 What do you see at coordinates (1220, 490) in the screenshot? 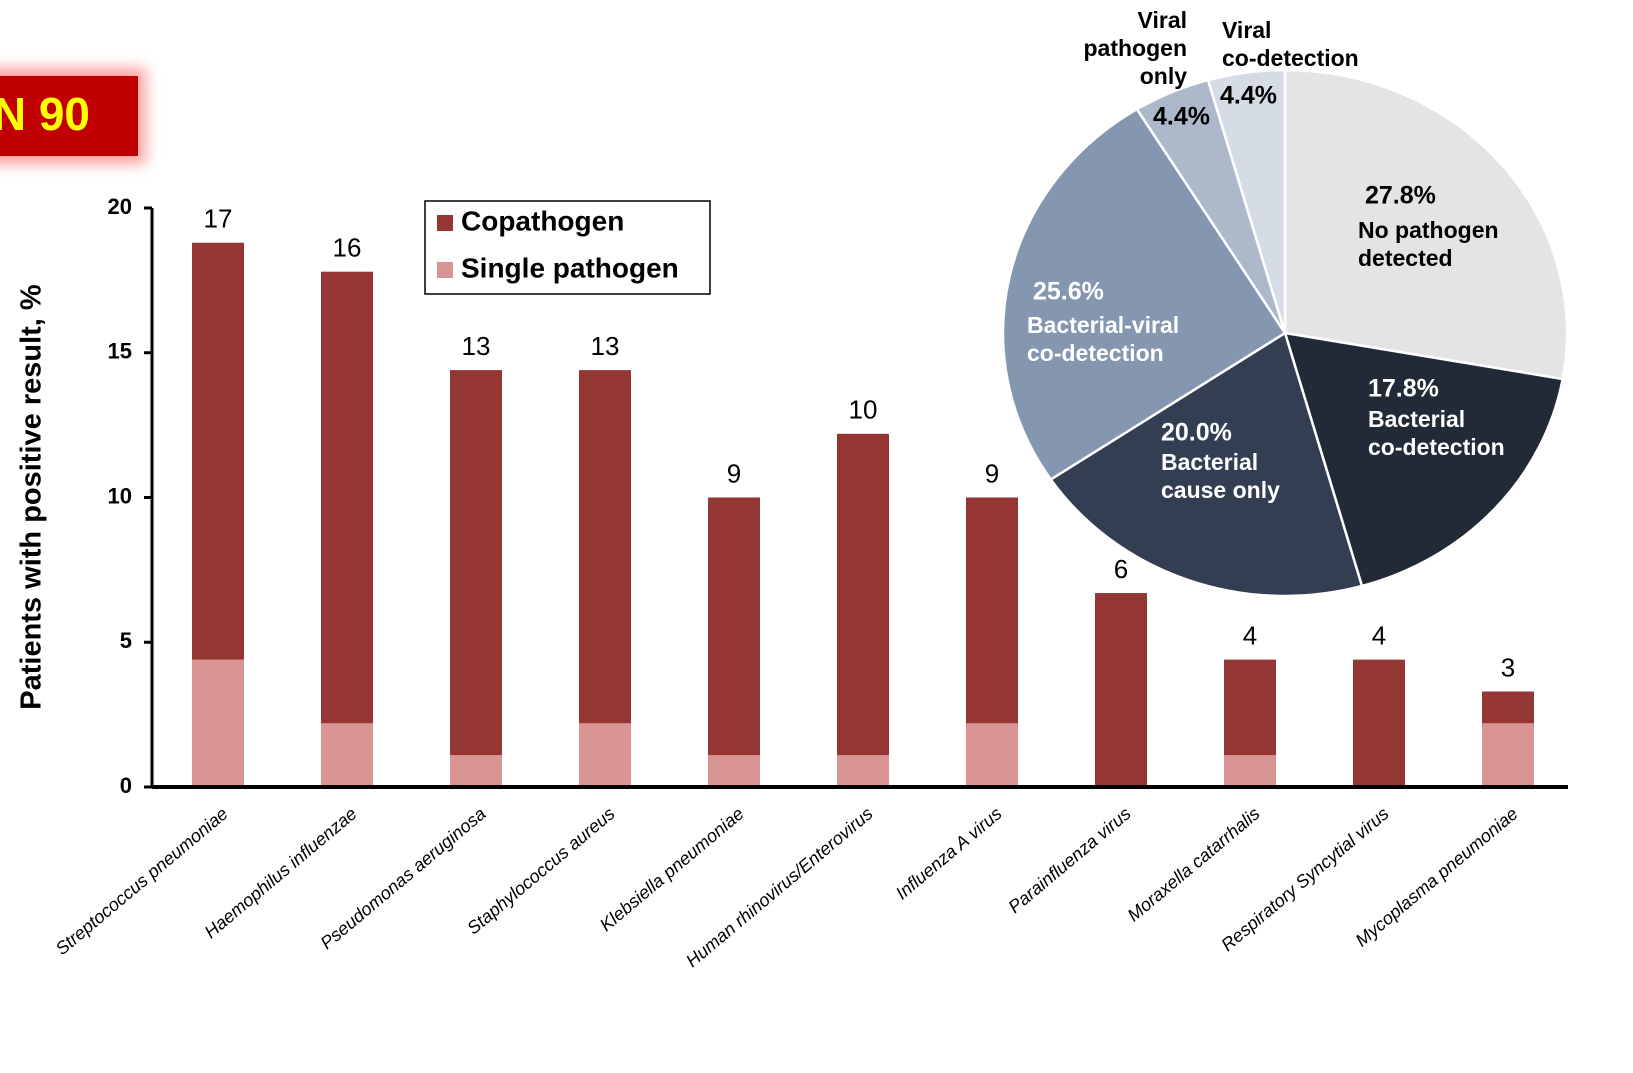
I see `slice-label: cause only` at bounding box center [1220, 490].